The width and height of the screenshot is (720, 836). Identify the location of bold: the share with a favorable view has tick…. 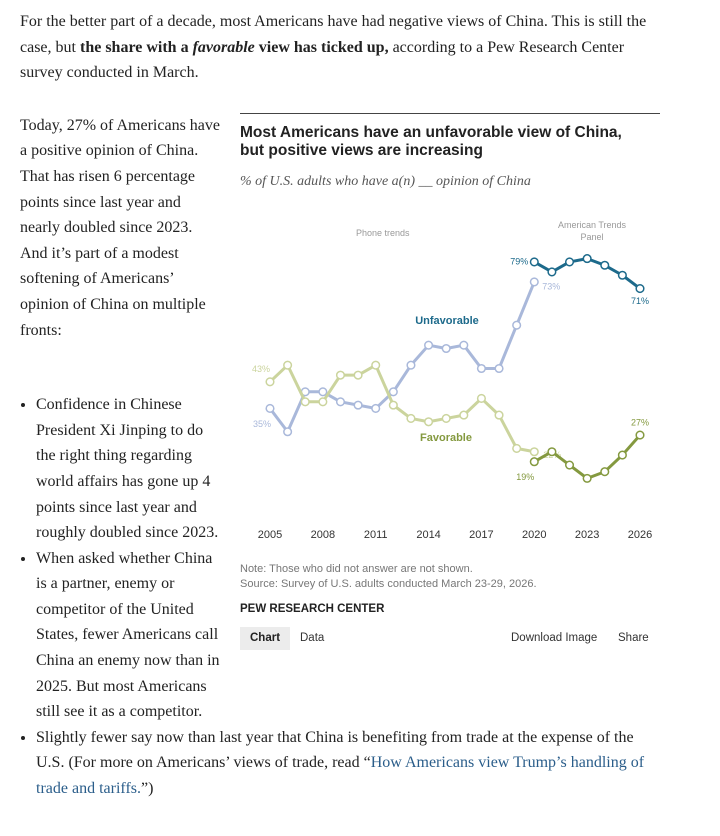
(234, 47).